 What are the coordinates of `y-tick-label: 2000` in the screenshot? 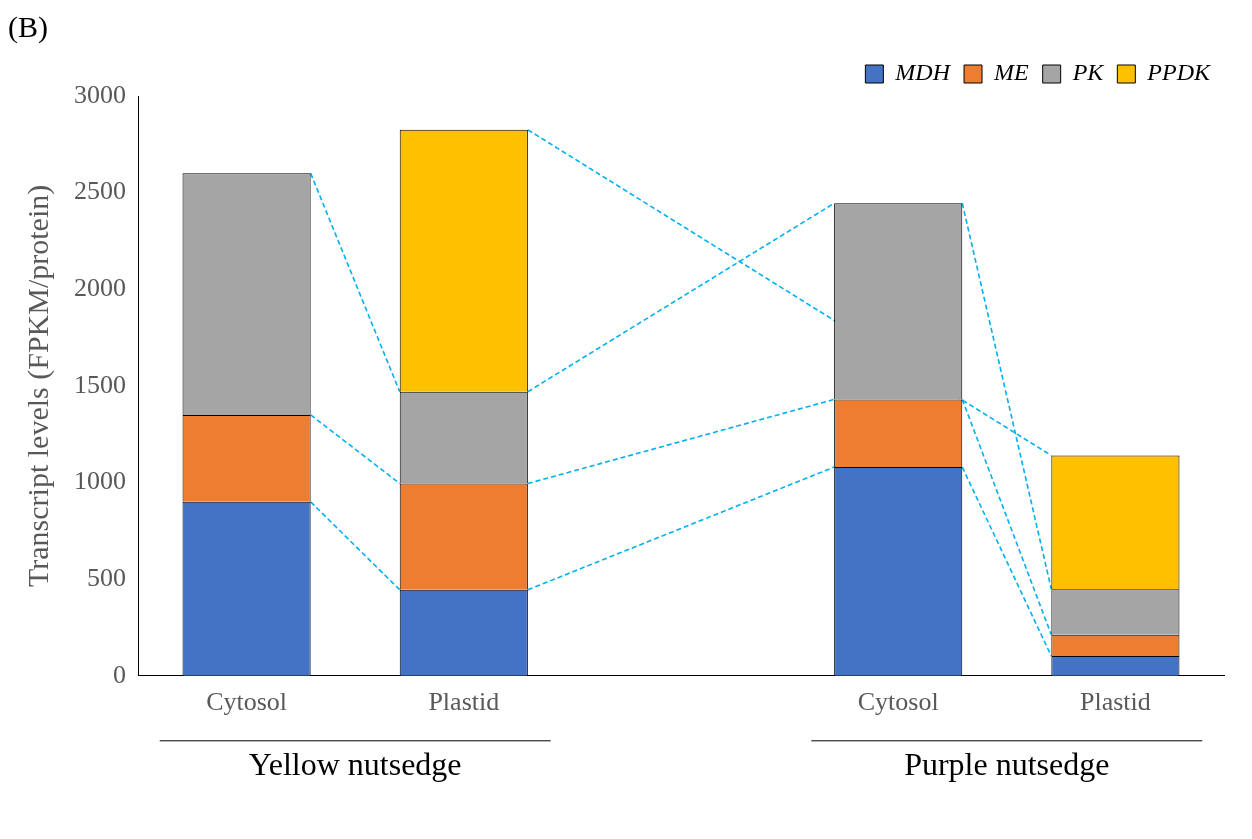 It's located at (100, 288).